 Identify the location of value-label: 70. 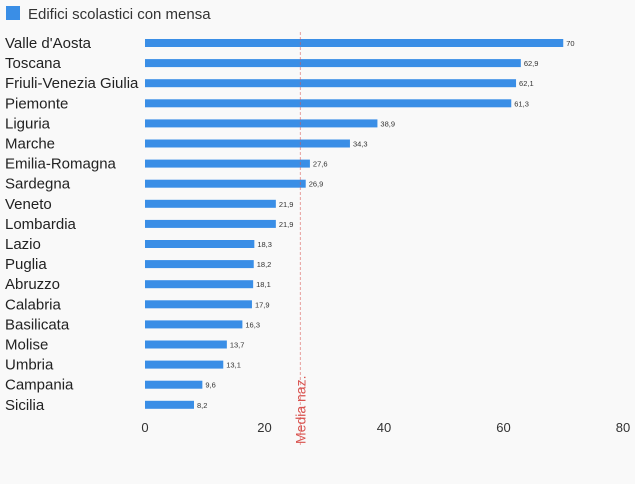
(570, 43).